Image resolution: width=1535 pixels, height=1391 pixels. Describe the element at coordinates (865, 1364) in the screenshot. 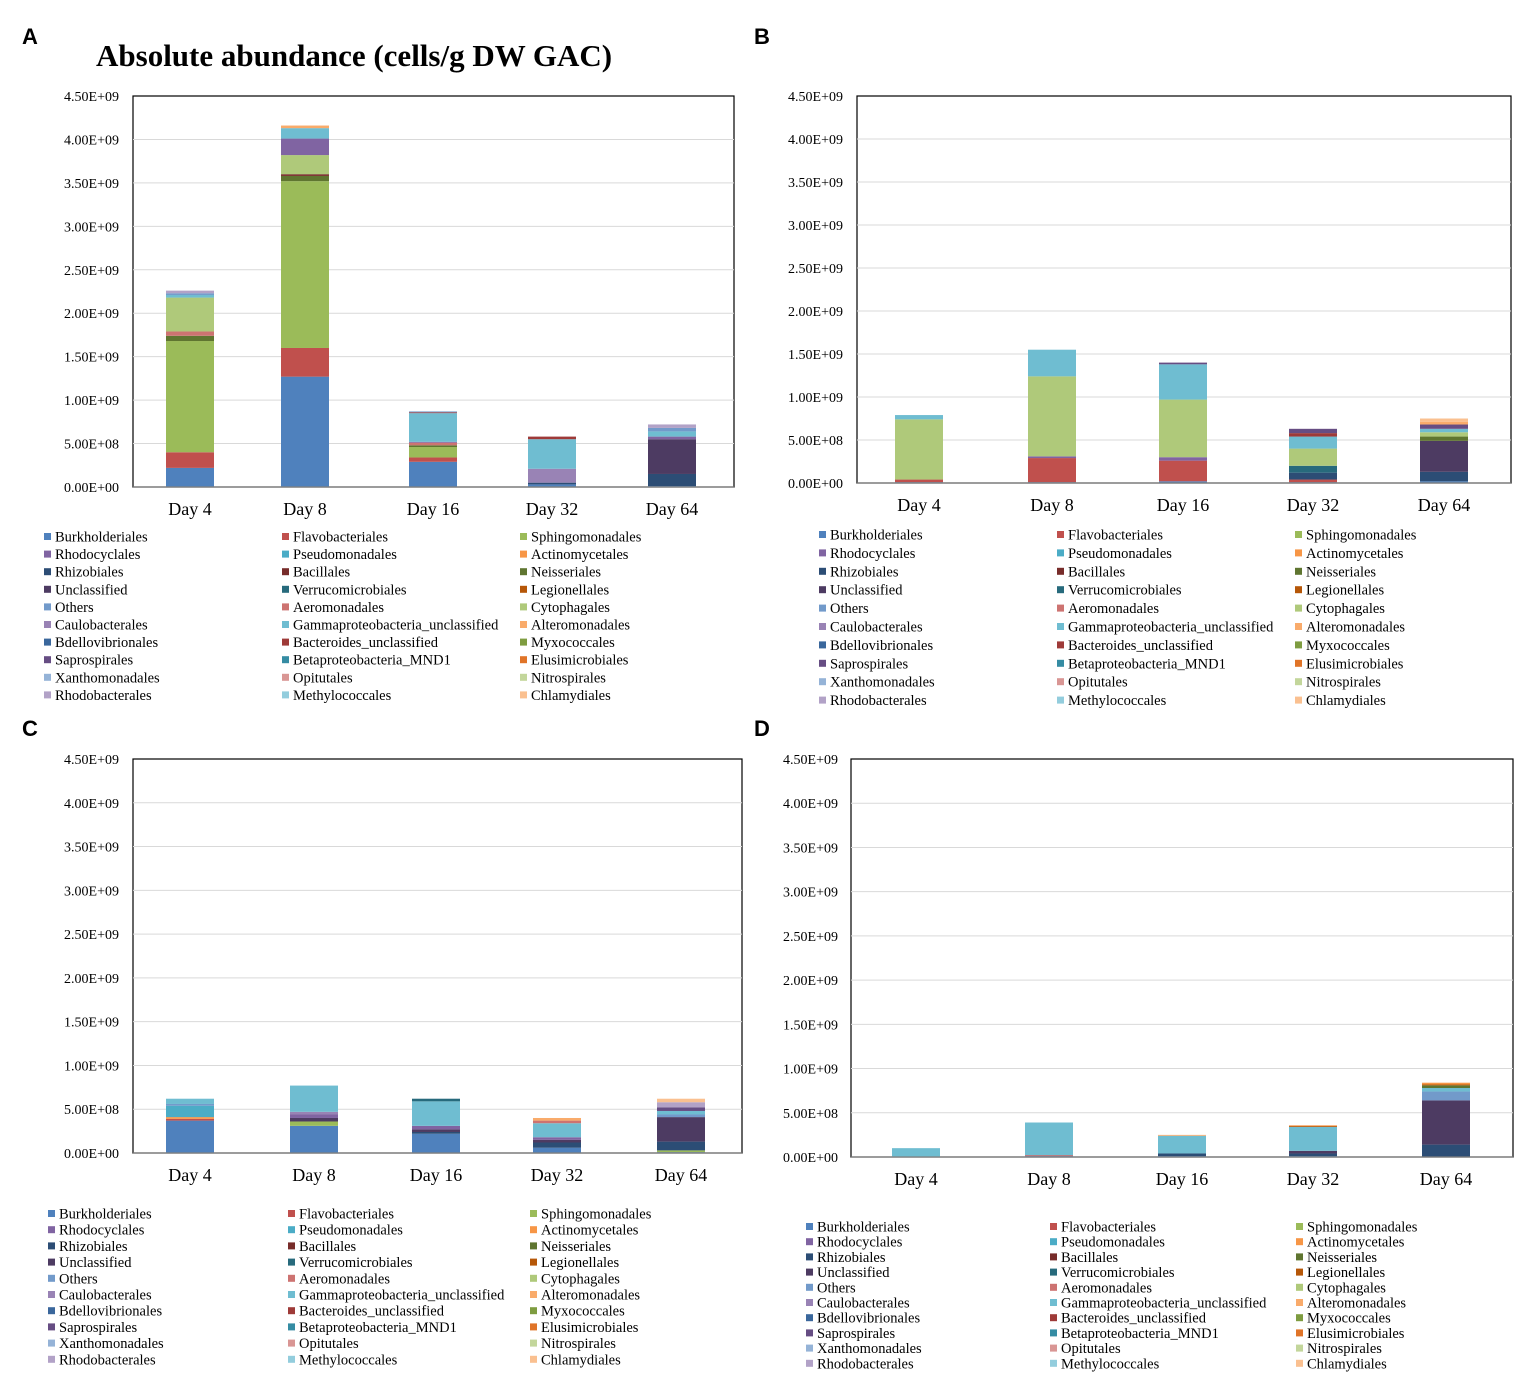

I see `legend-label: Rhodobacterales` at that location.